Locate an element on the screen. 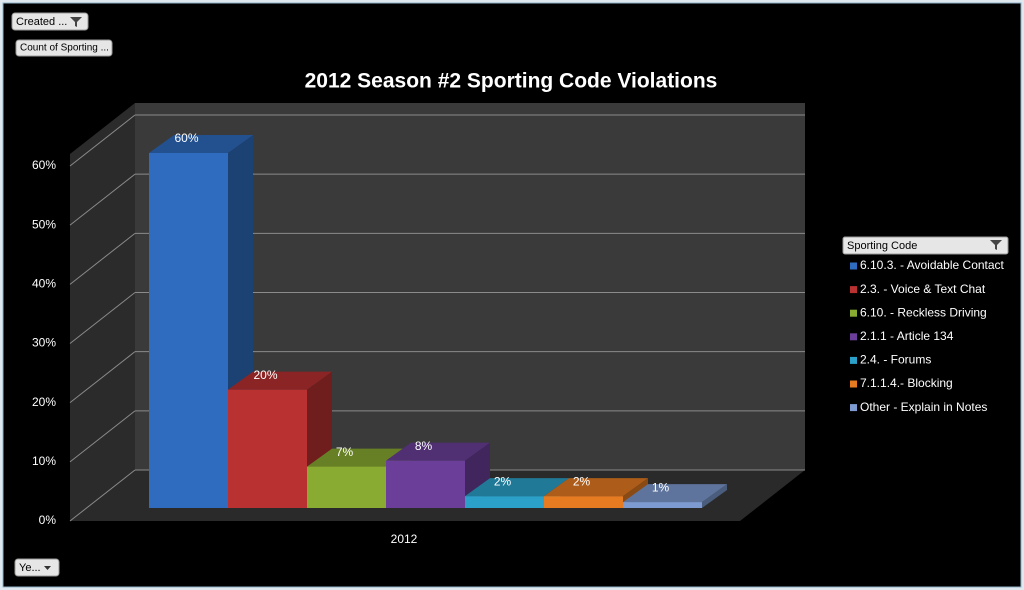 The height and width of the screenshot is (590, 1024). data-label: 8% is located at coordinates (424, 446).